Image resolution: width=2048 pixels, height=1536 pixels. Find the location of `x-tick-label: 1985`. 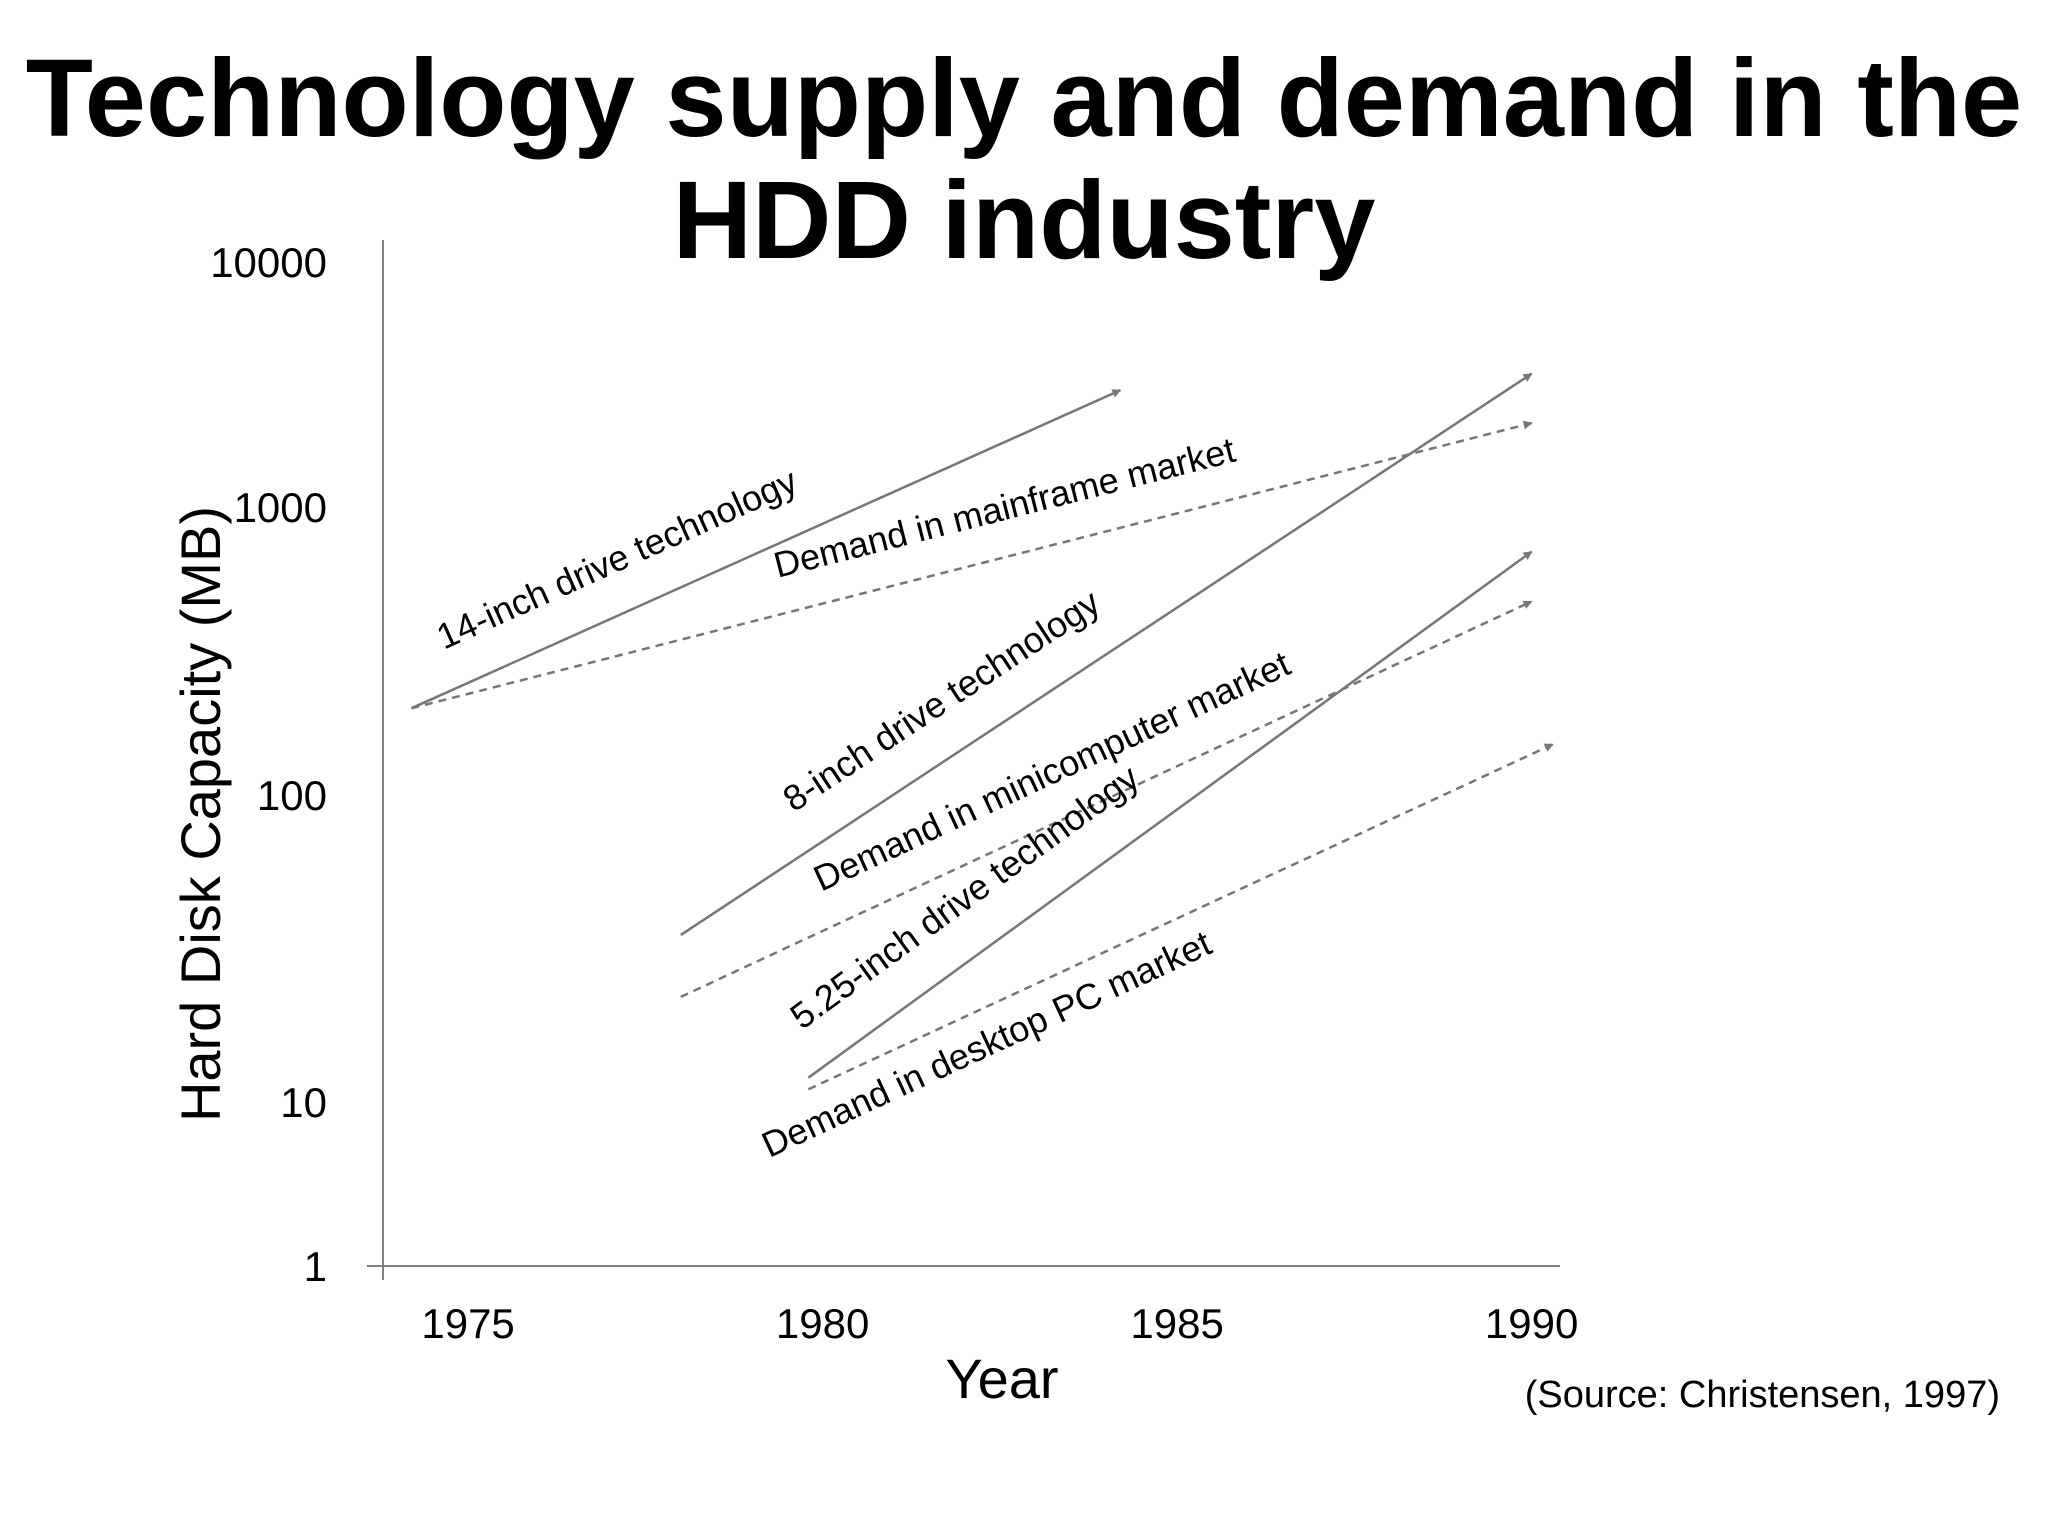

x-tick-label: 1985 is located at coordinates (1176, 1323).